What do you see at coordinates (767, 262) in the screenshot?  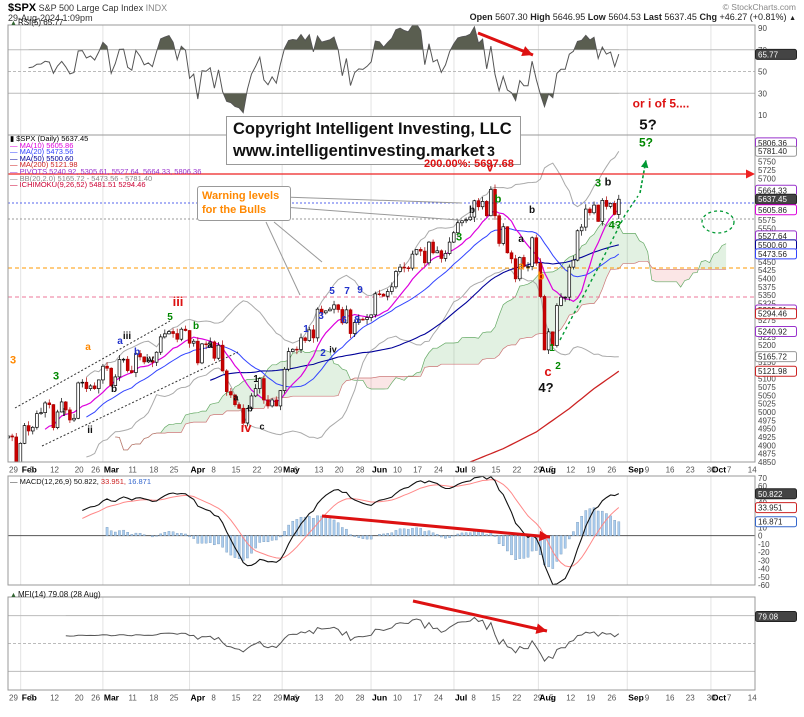 I see `axis-tick-label: 5450` at bounding box center [767, 262].